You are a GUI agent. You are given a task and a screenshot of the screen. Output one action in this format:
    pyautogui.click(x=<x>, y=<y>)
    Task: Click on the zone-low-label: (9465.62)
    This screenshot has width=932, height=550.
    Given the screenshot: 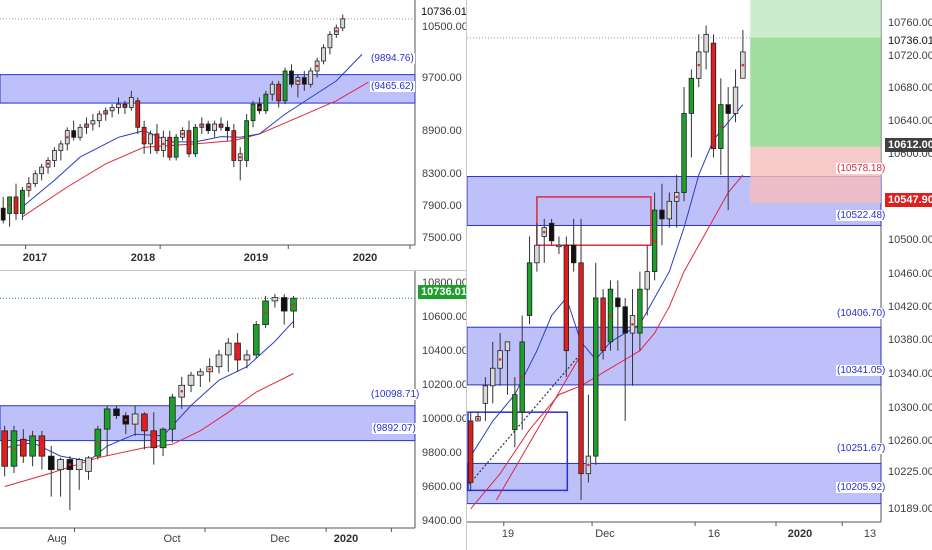 What is the action you would take?
    pyautogui.click(x=392, y=86)
    